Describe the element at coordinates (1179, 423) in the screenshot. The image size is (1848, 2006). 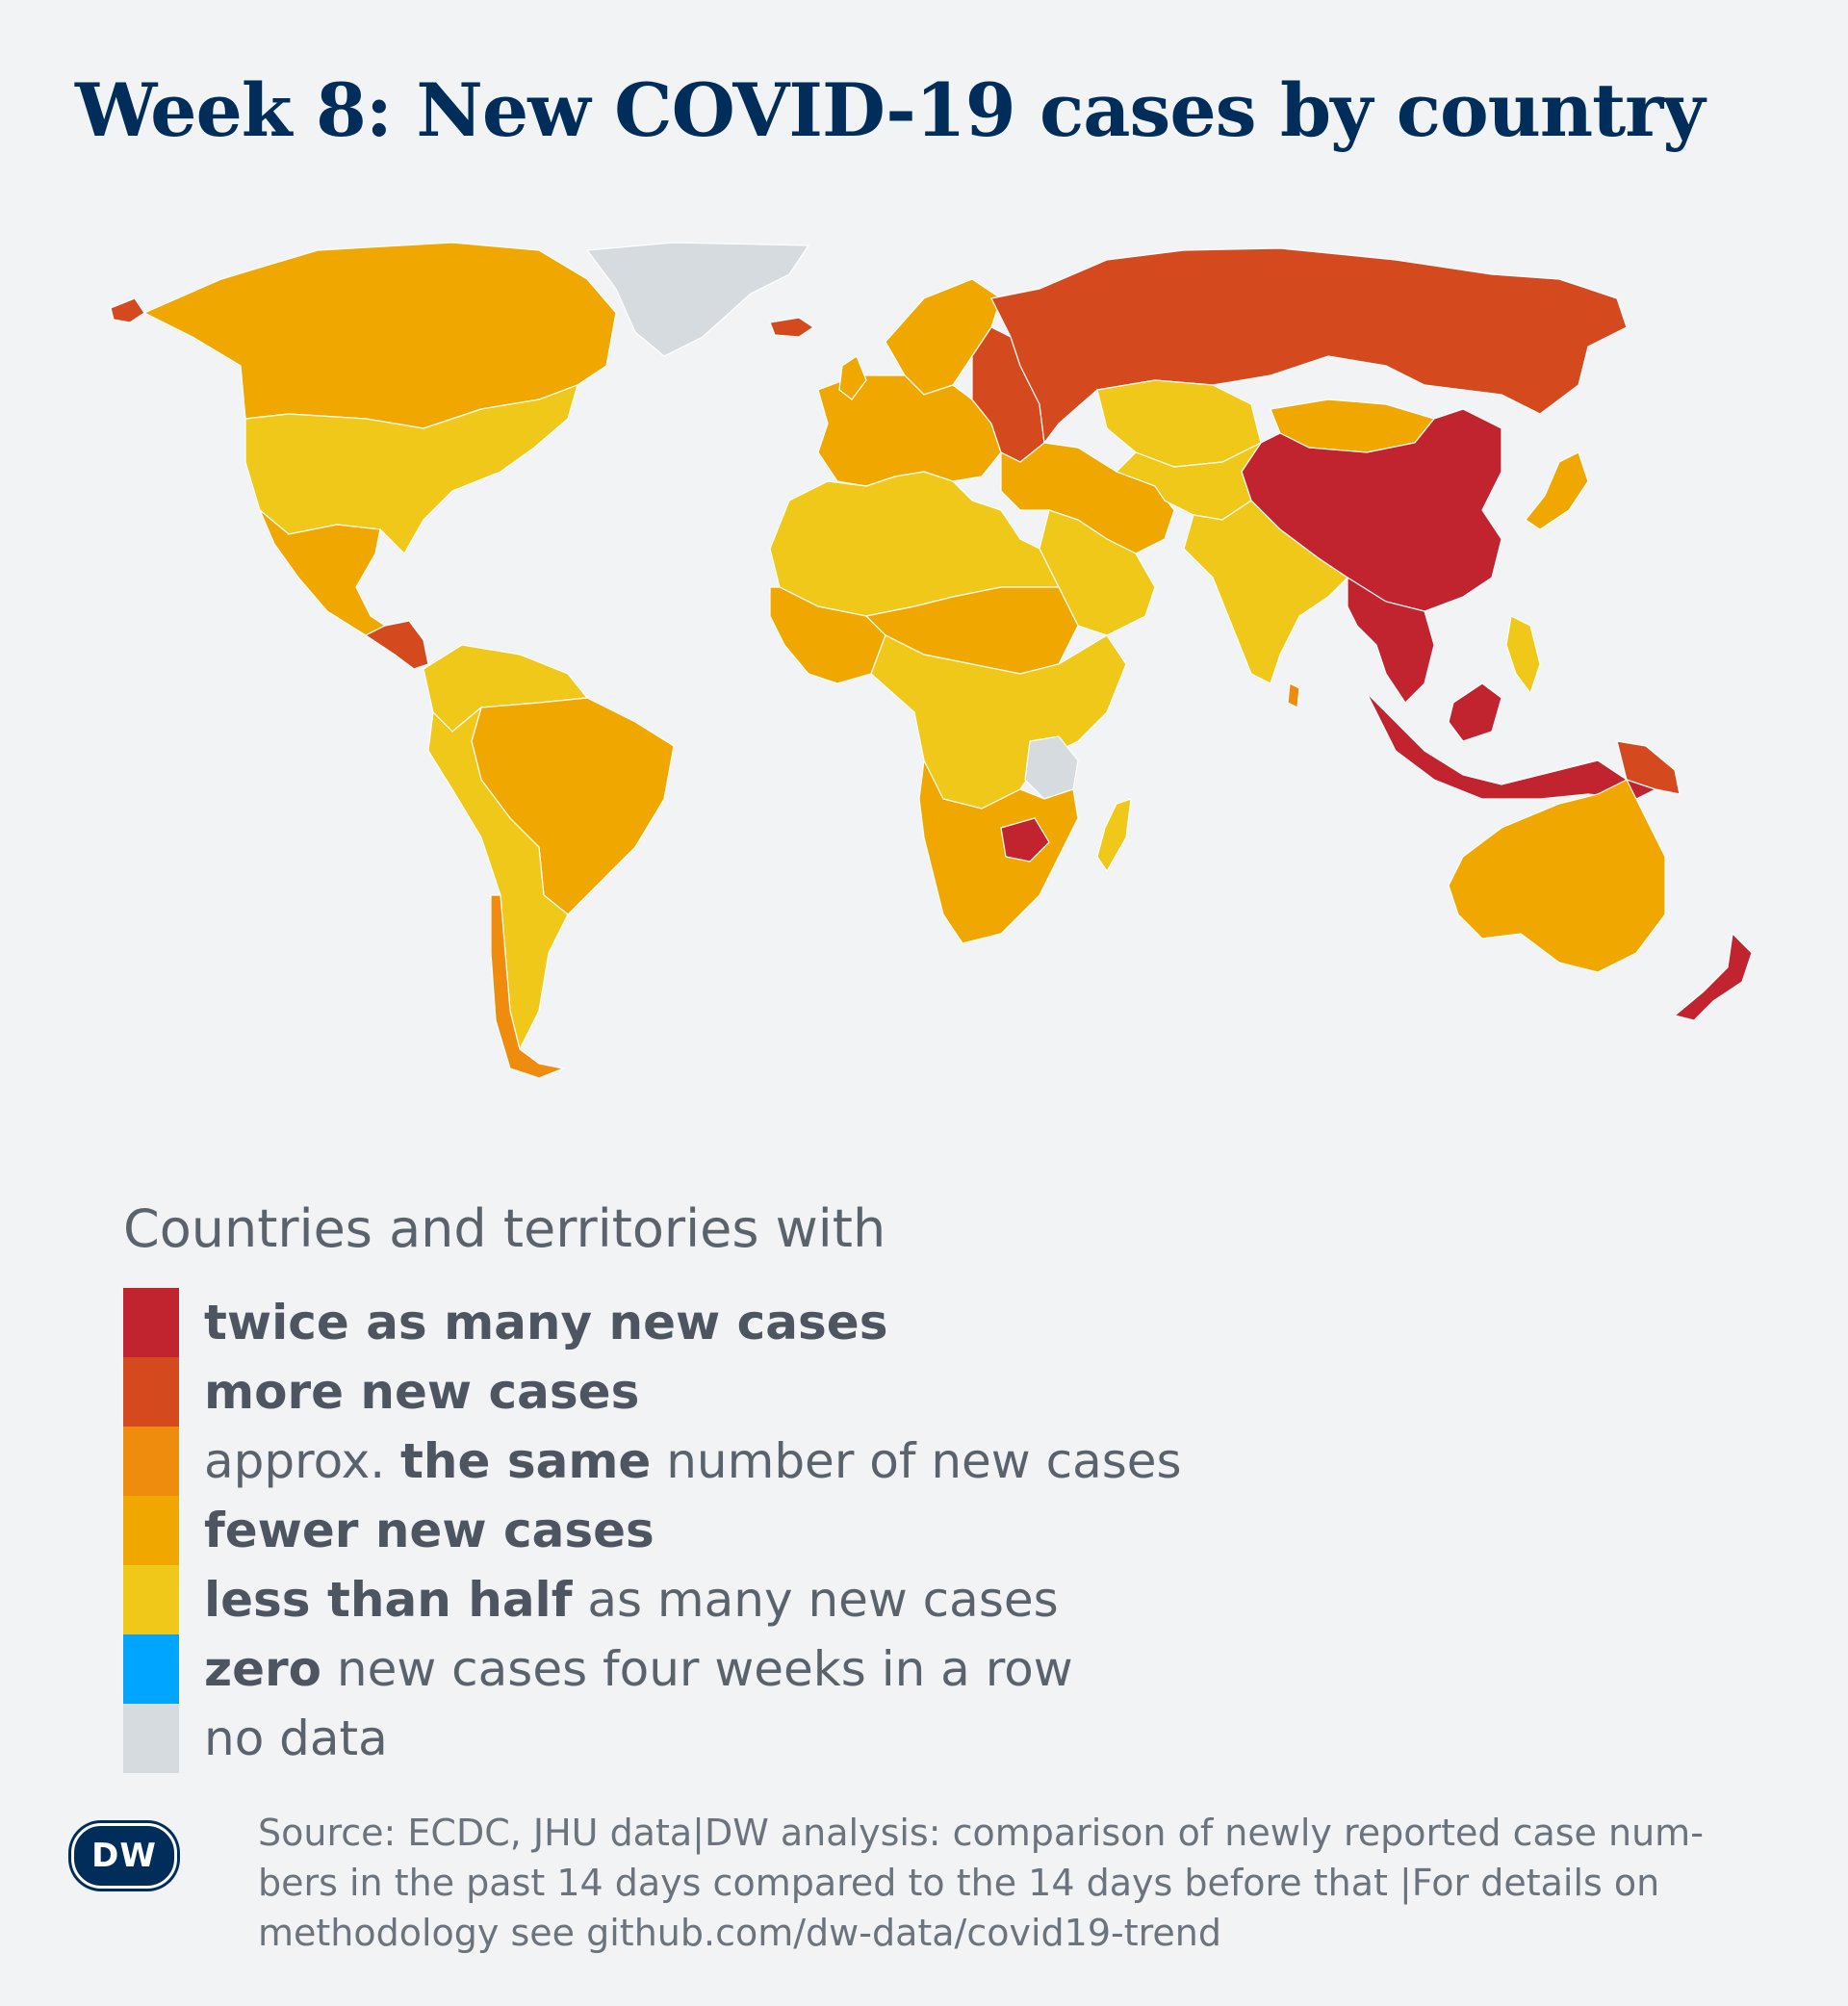
I see `region-kazakhstan` at that location.